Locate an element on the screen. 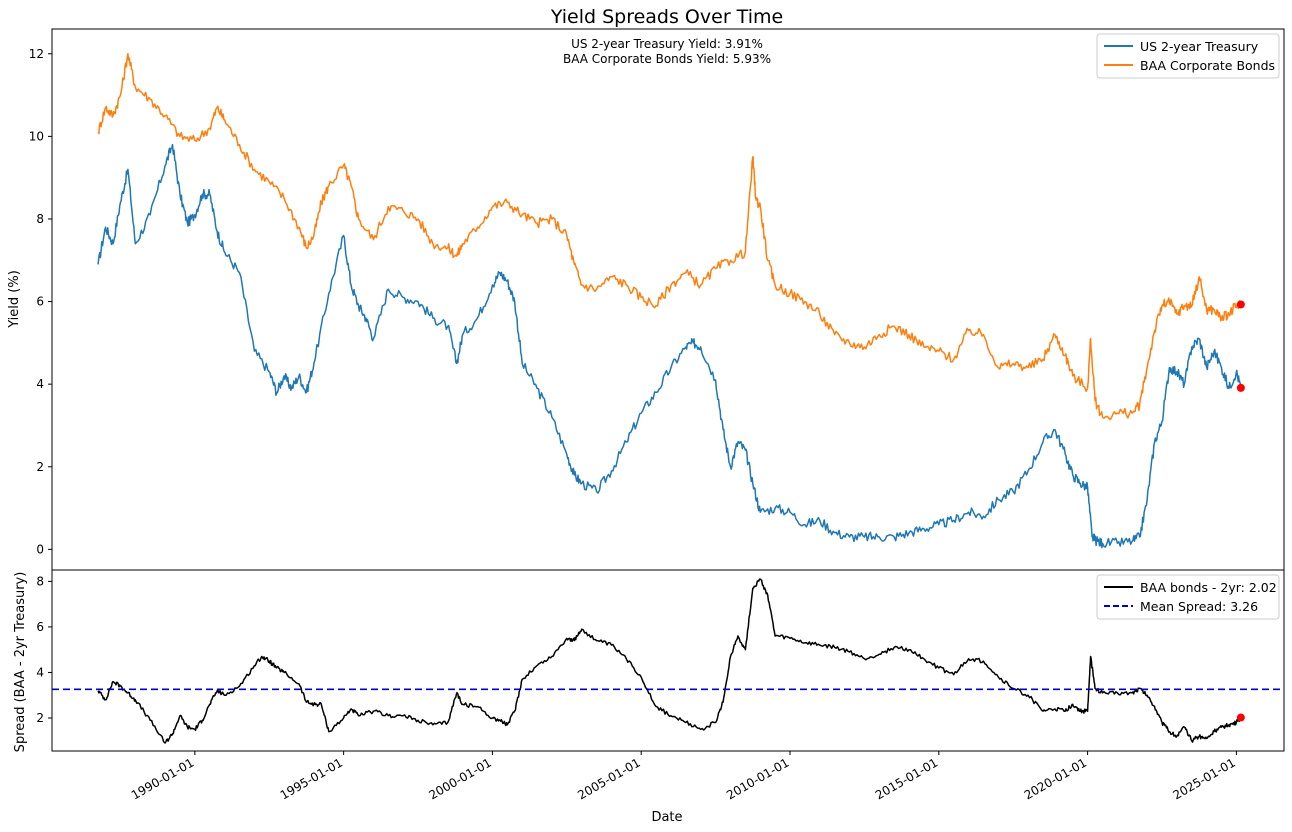 The image size is (1292, 832). top-legend-box is located at coordinates (1188, 56).